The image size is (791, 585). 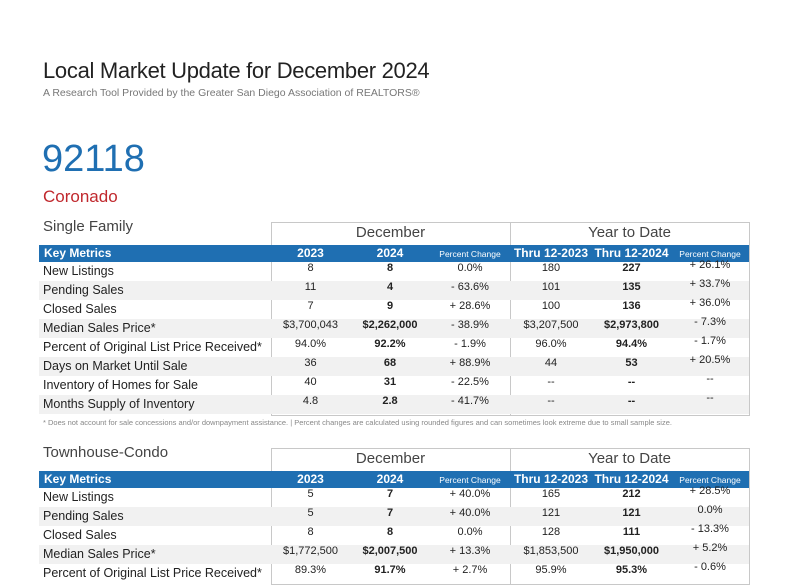 What do you see at coordinates (236, 70) in the screenshot?
I see `title: Local Market Update for December 2024` at bounding box center [236, 70].